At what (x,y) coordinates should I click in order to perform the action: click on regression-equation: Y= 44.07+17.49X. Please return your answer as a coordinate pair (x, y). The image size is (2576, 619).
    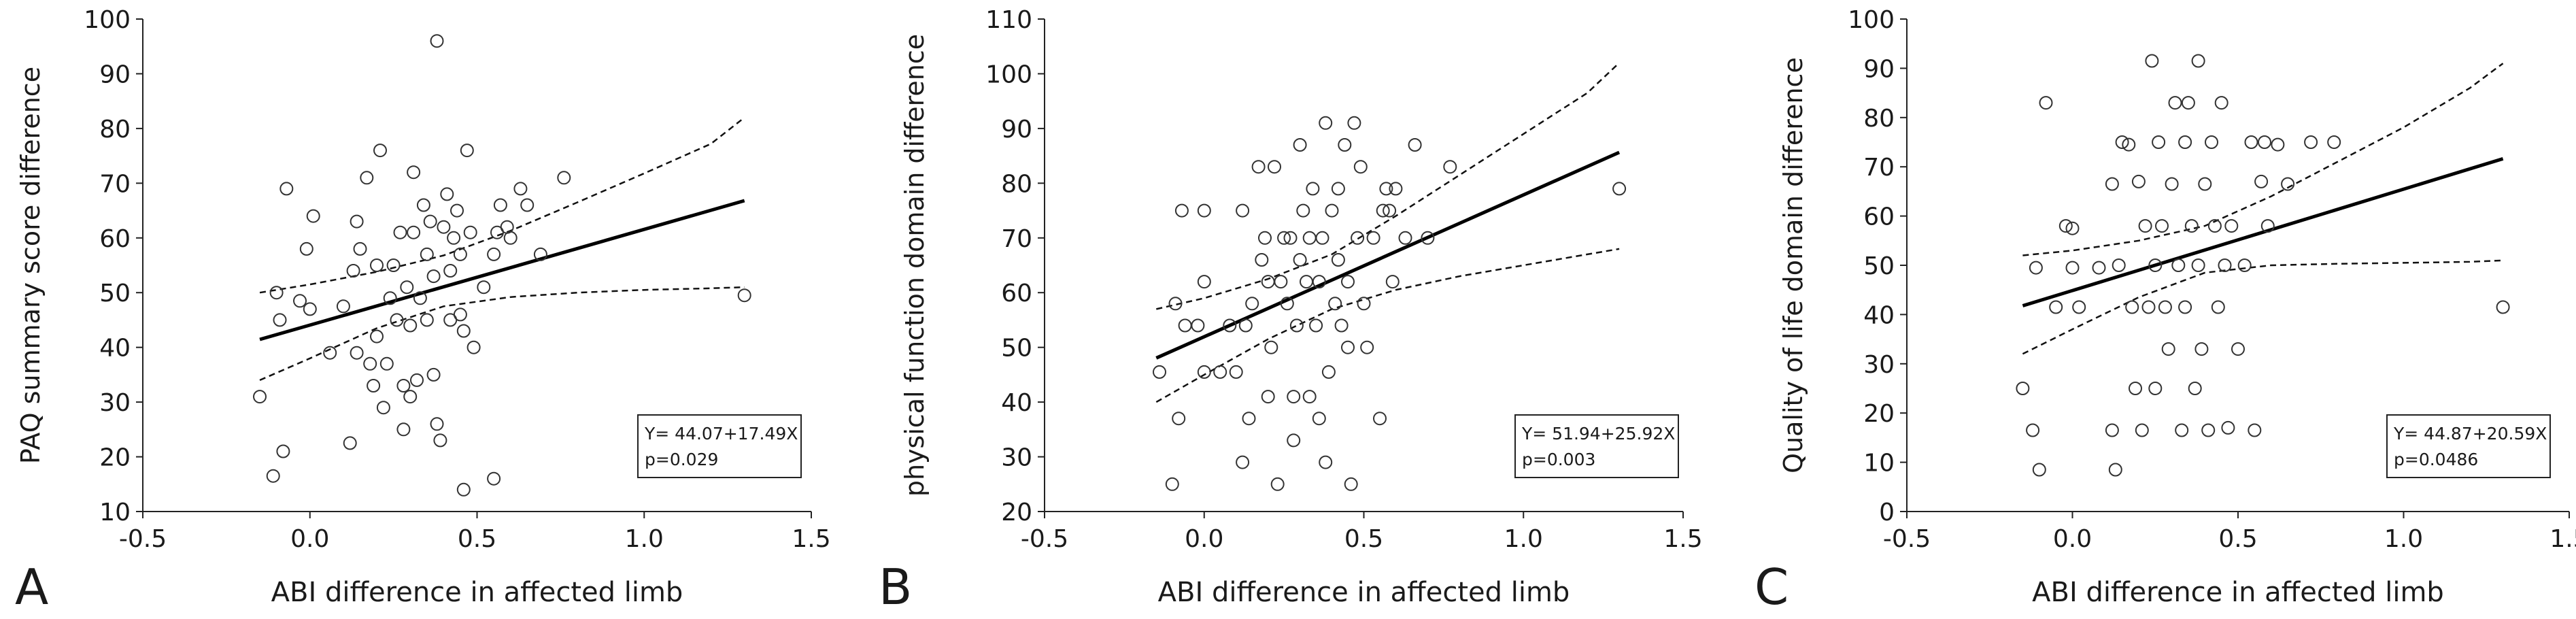
    Looking at the image, I should click on (721, 434).